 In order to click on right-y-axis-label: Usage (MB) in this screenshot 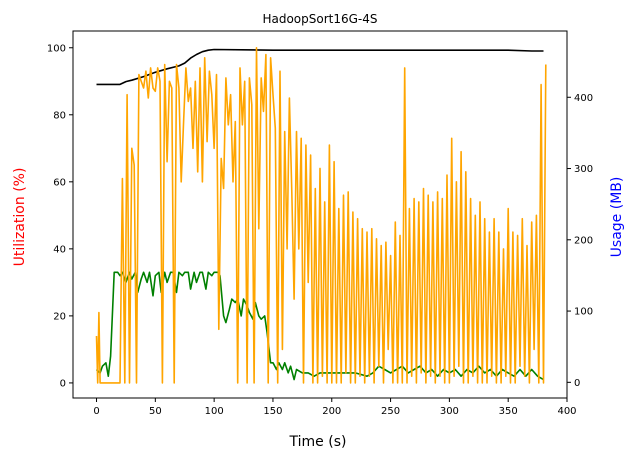, I will do `click(617, 217)`.